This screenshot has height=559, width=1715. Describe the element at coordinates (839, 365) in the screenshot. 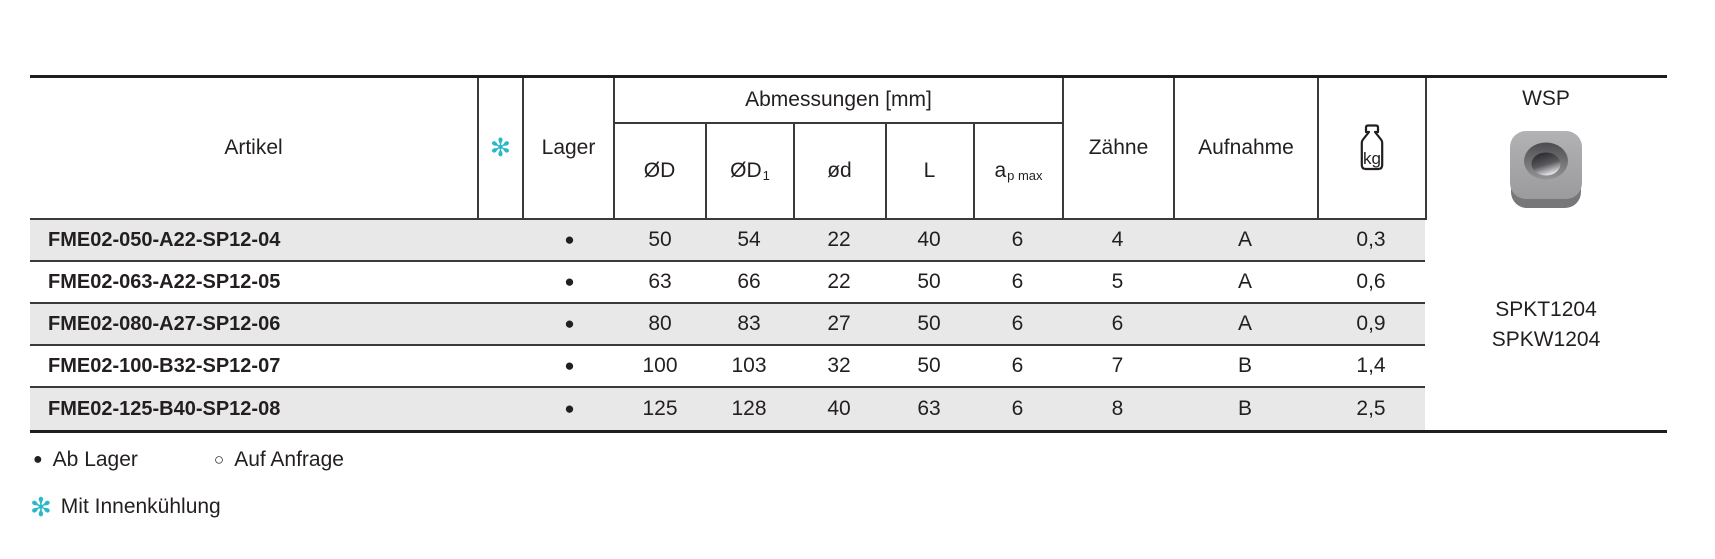

I see `oed-cell: 32` at that location.